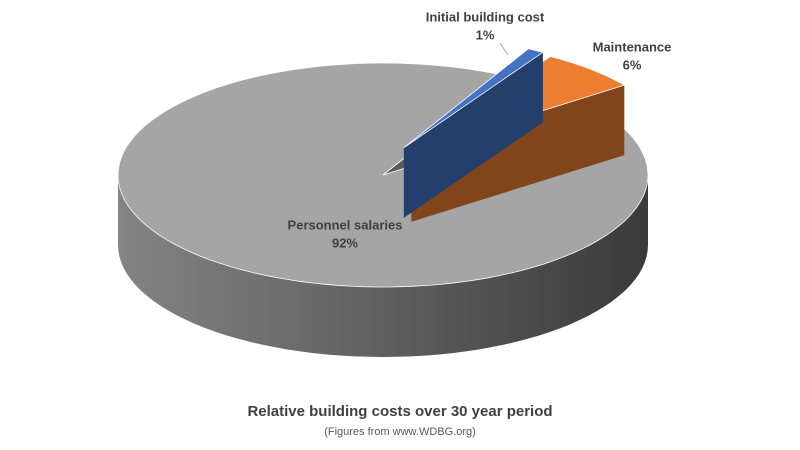  What do you see at coordinates (345, 224) in the screenshot?
I see `data-label-category: Personnel salaries` at bounding box center [345, 224].